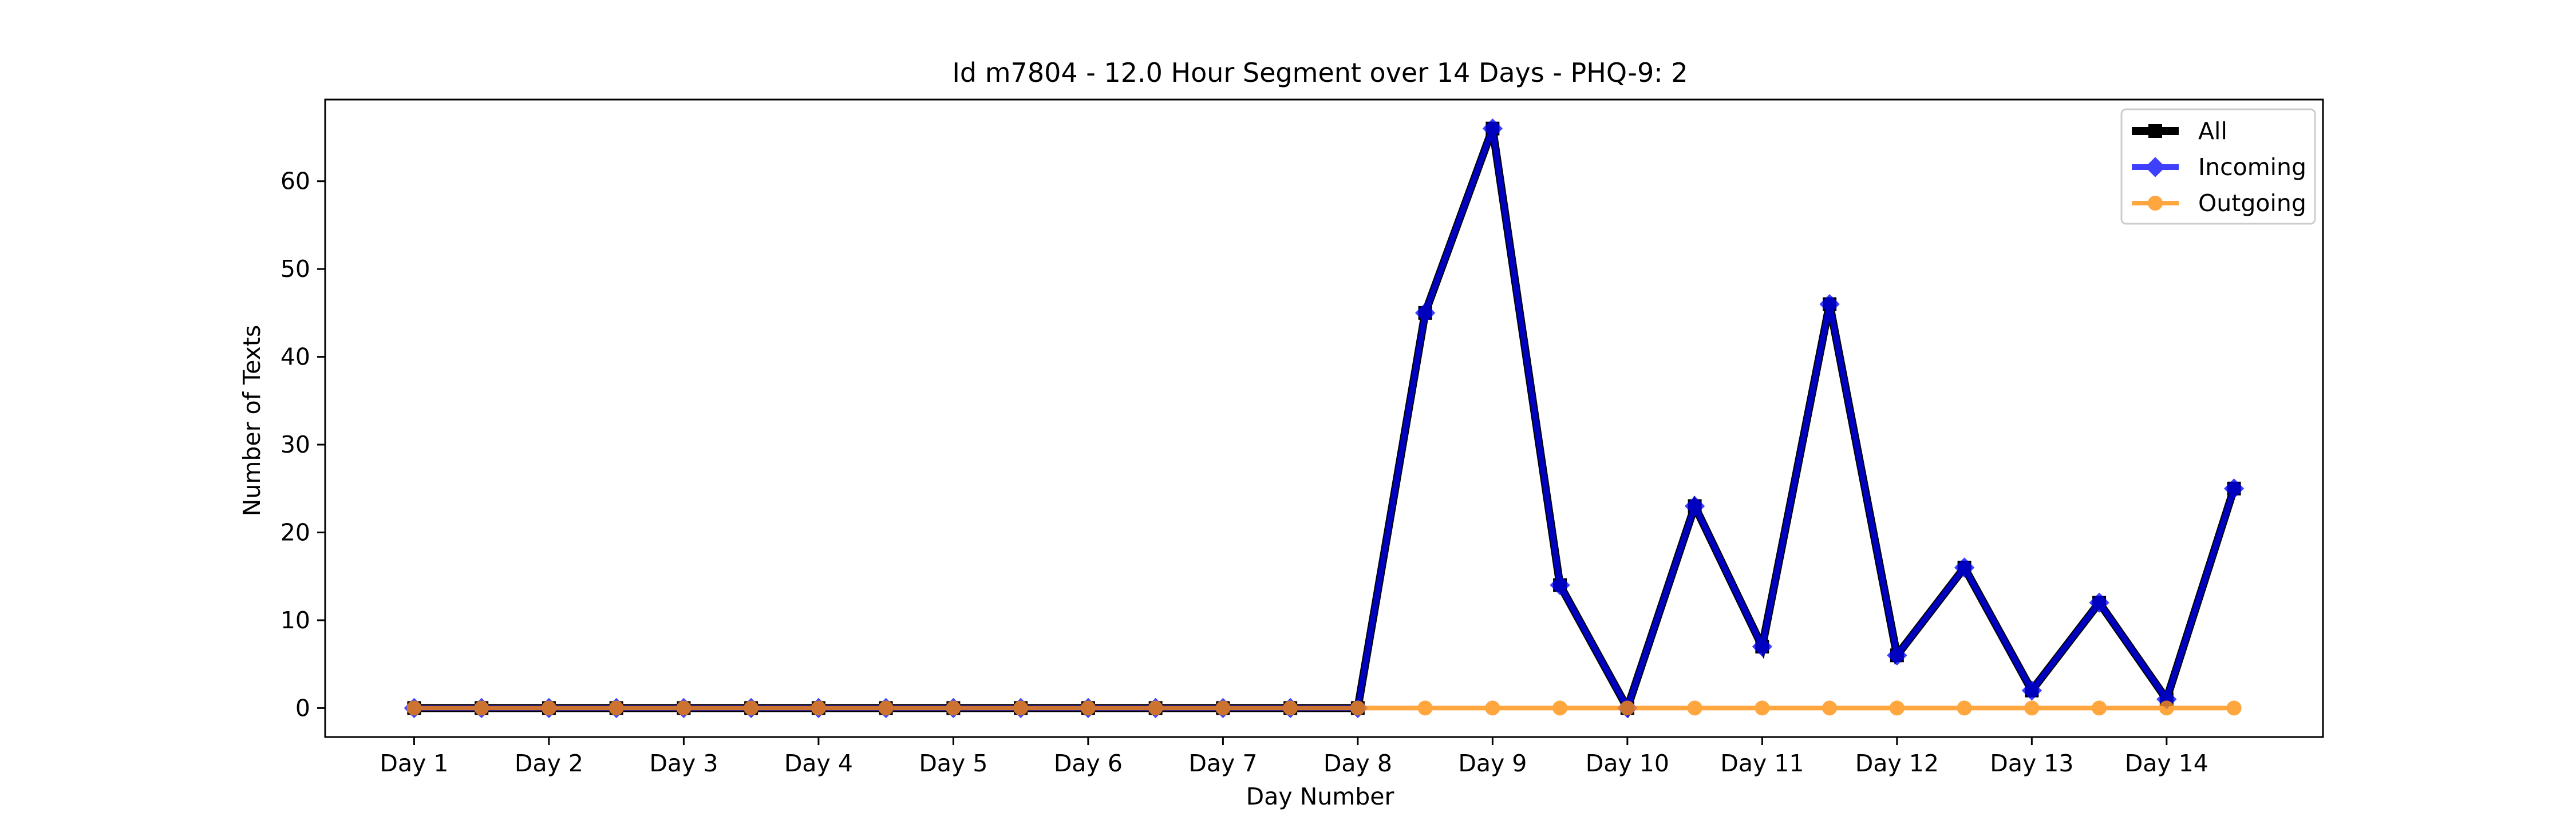 This screenshot has height=824, width=2576. I want to click on x-axis-label: Day Number, so click(1320, 796).